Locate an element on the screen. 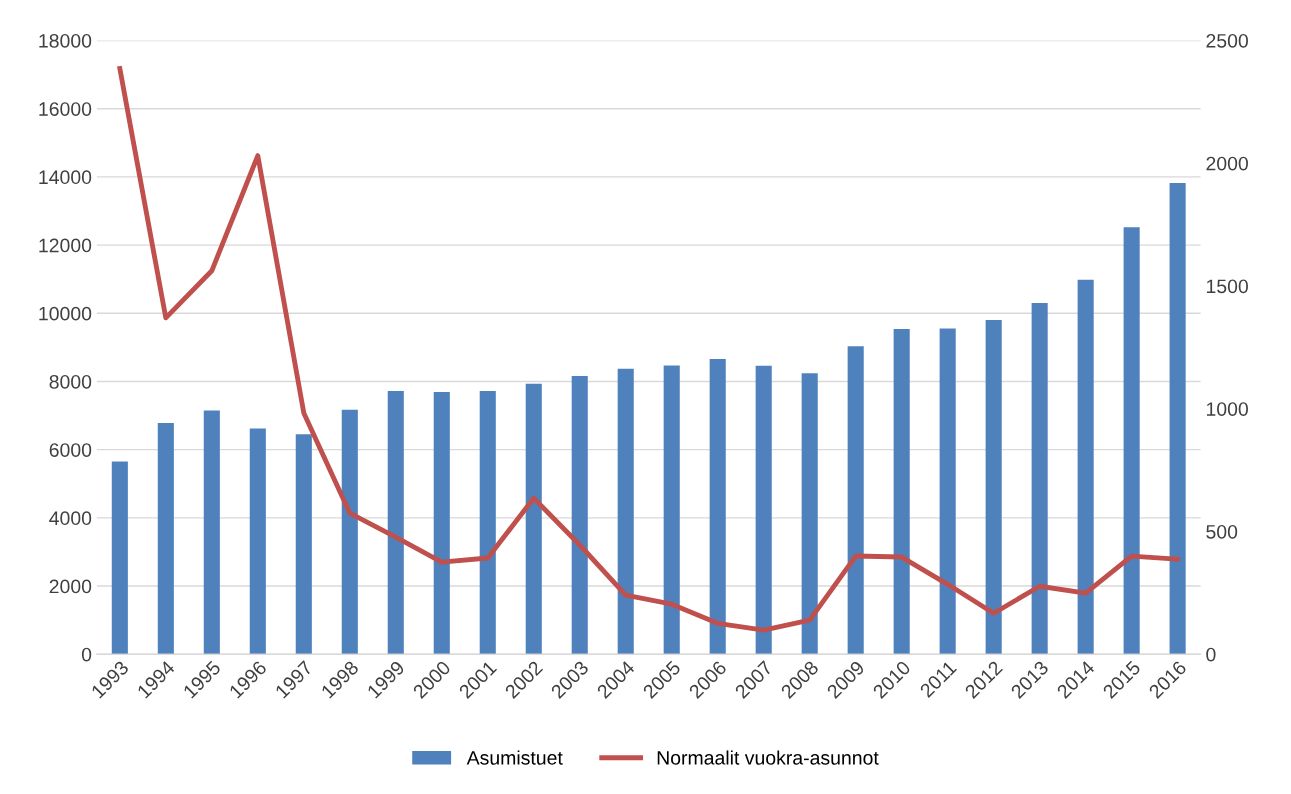 The width and height of the screenshot is (1291, 794). y2-tick-label: 1500 is located at coordinates (1227, 286).